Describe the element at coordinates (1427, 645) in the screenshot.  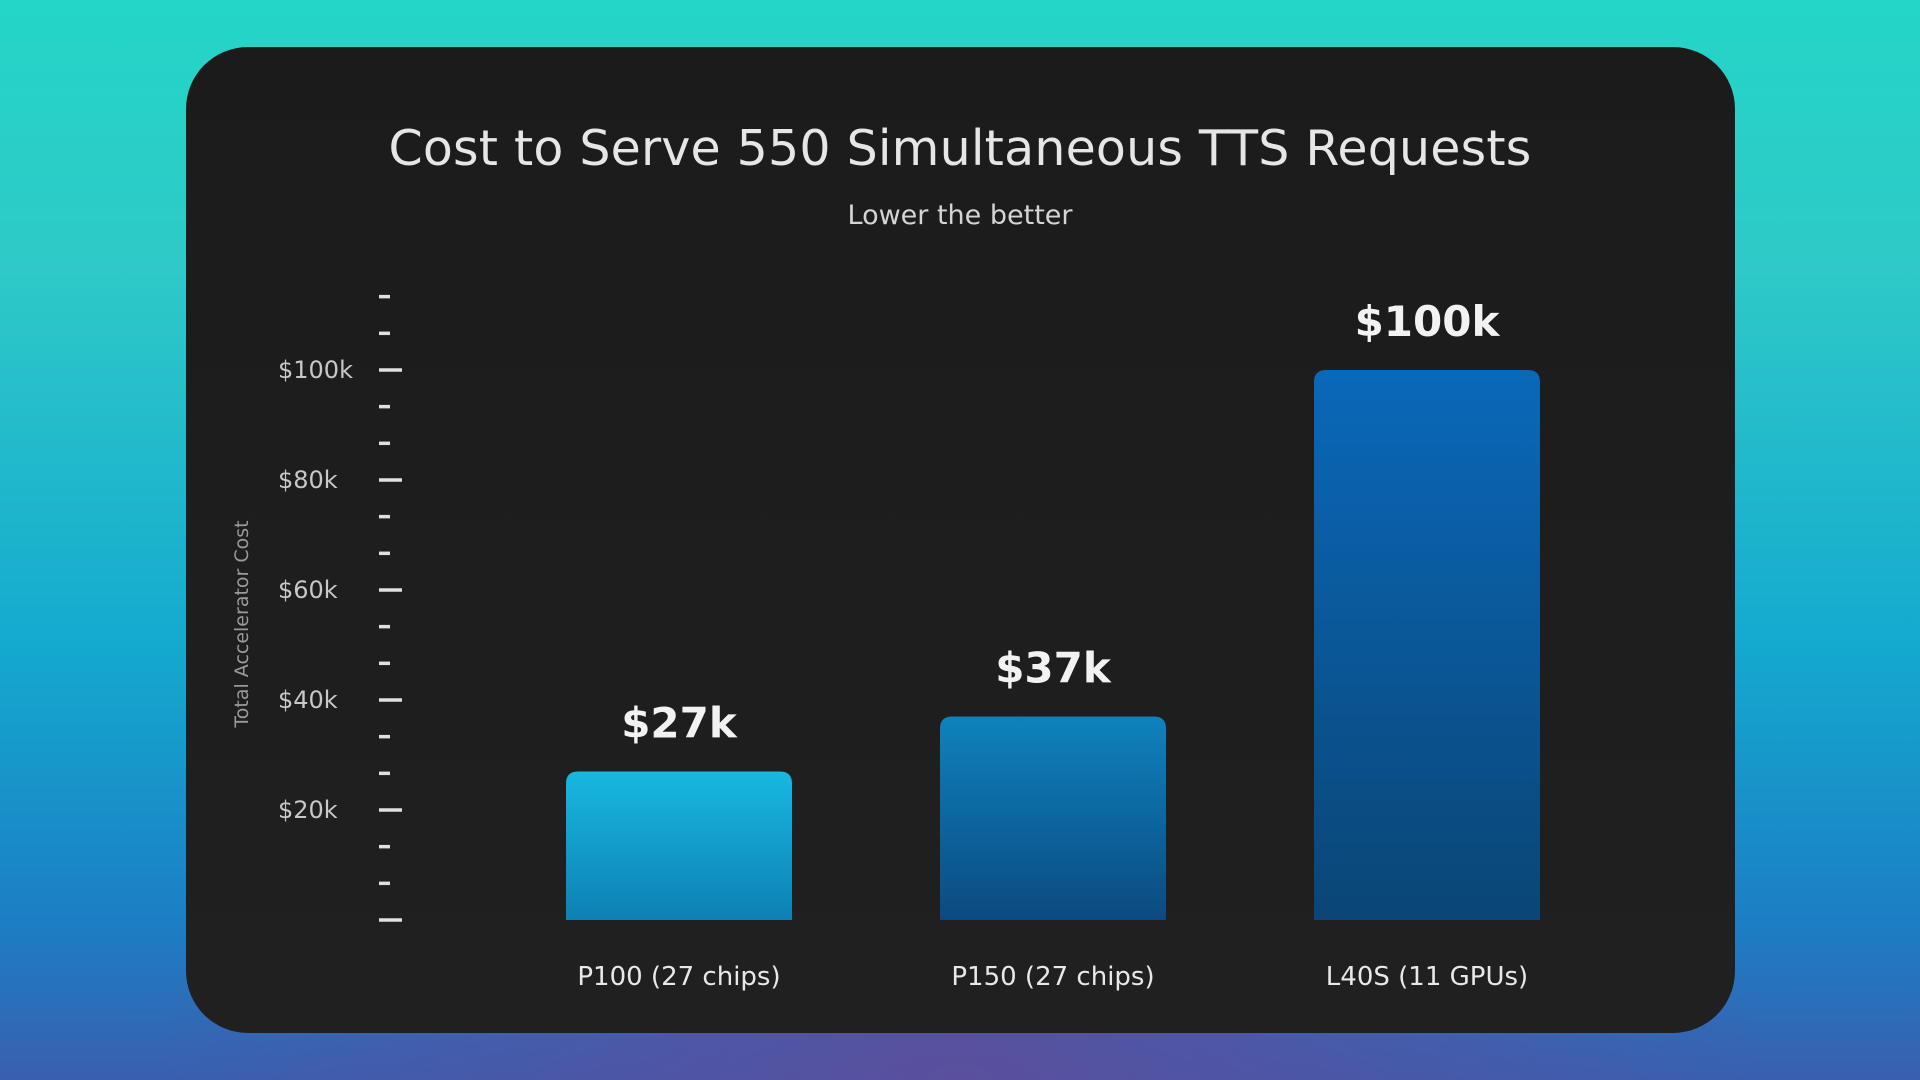
I see `bar-l40s` at that location.